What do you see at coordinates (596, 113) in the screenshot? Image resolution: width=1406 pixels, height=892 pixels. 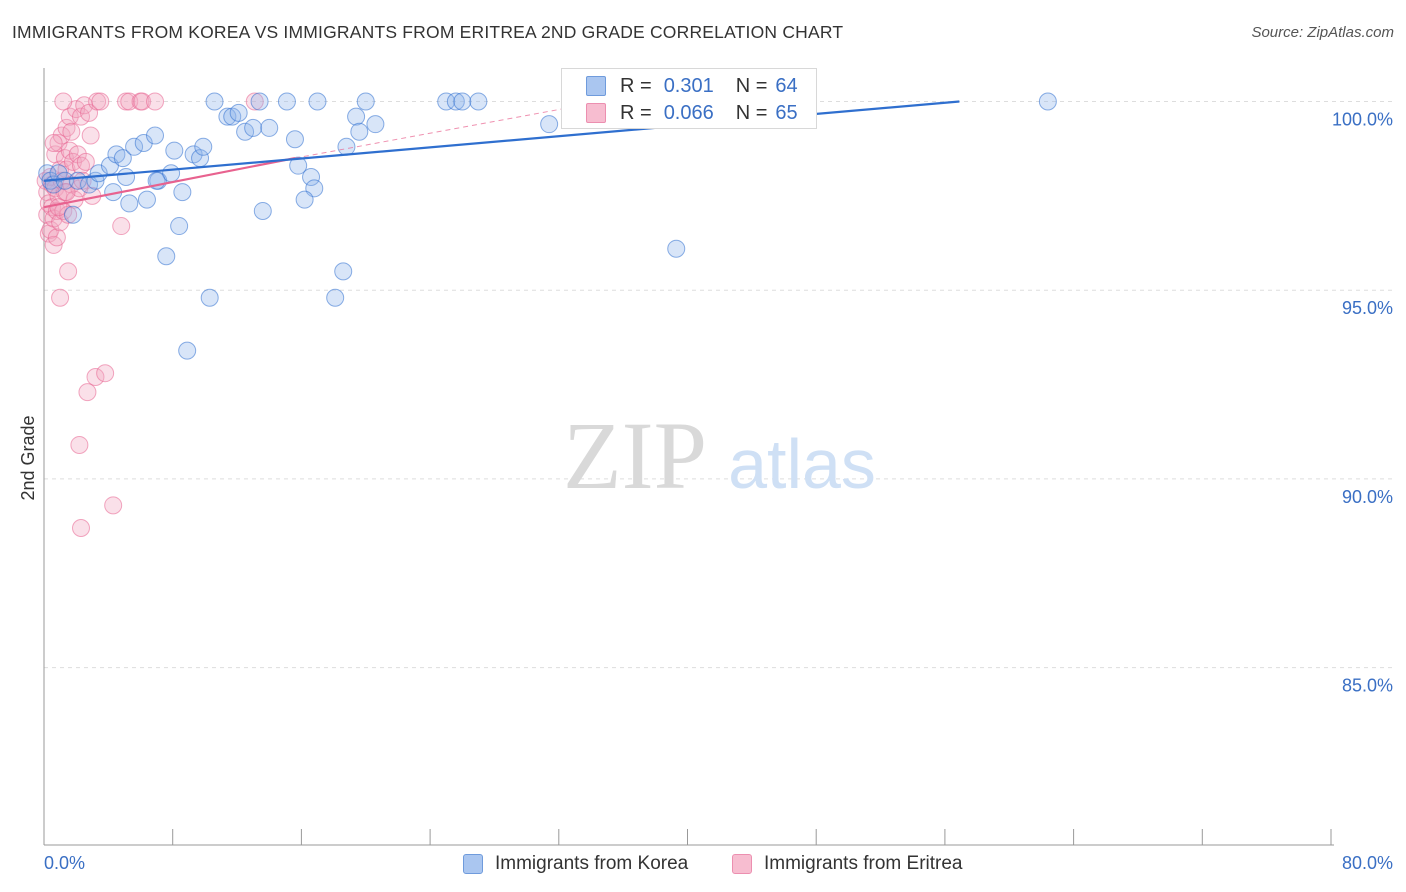 I see `legend-swatch-eritrea` at bounding box center [596, 113].